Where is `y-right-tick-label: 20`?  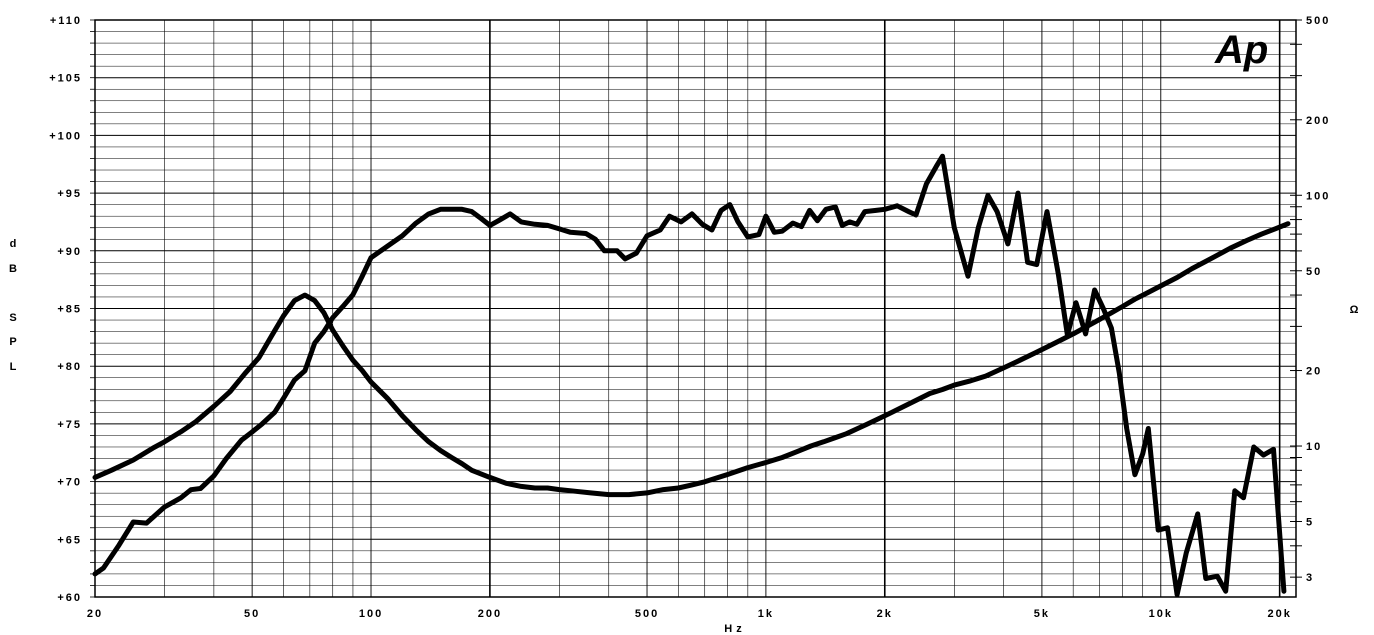 y-right-tick-label: 20 is located at coordinates (1314, 372).